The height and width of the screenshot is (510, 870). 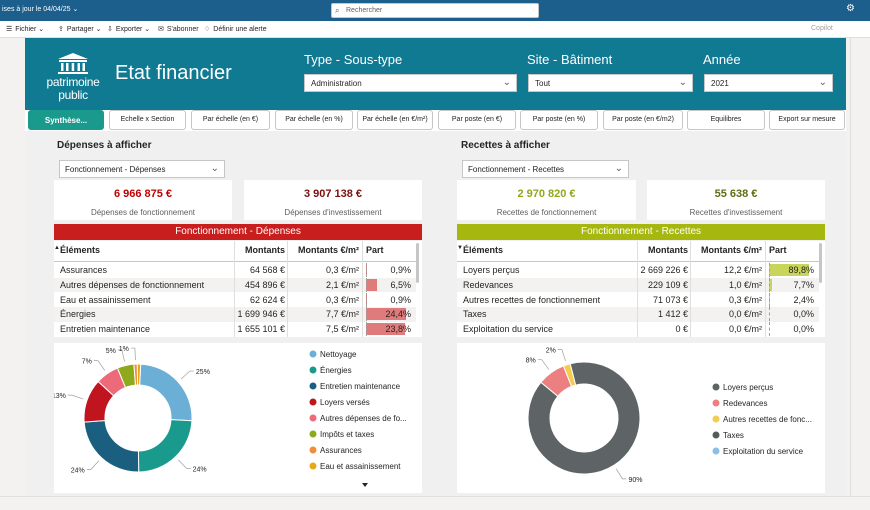 What do you see at coordinates (768, 83) in the screenshot?
I see `annee-select: 2021 ⌄` at bounding box center [768, 83].